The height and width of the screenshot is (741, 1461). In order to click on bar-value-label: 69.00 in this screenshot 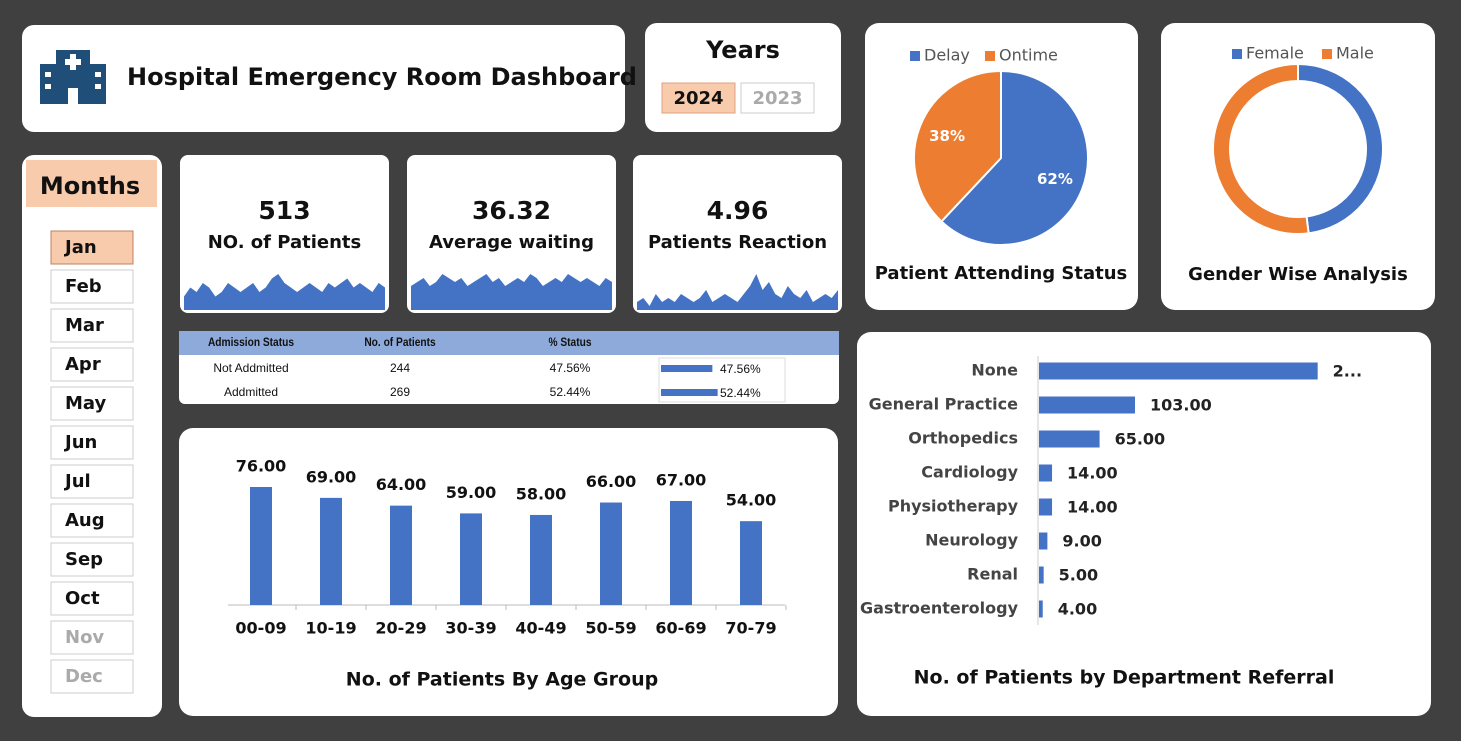, I will do `click(331, 476)`.